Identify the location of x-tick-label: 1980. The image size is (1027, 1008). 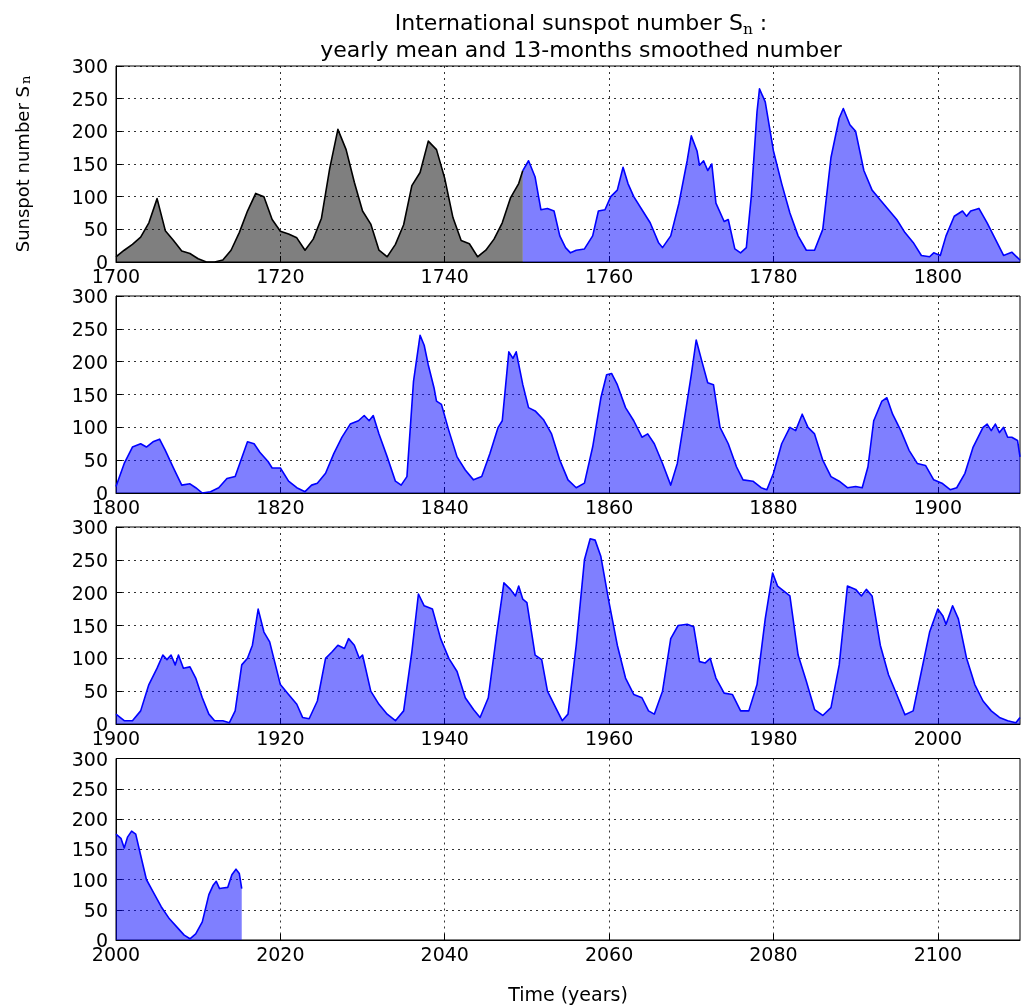
(773, 737).